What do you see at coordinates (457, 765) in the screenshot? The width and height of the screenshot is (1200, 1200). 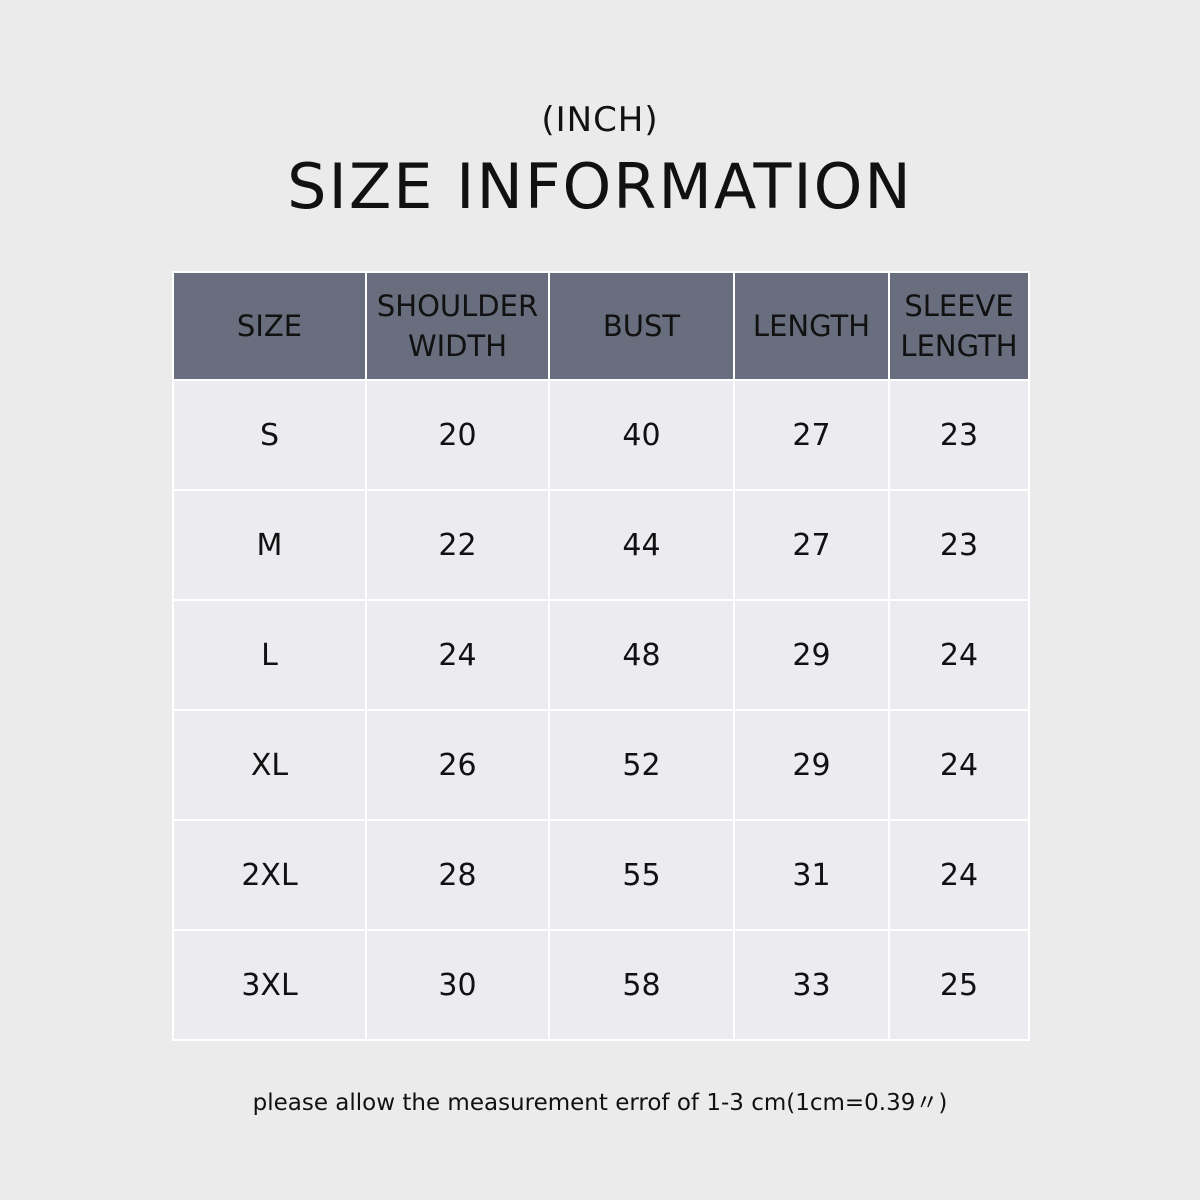 I see `measurement-cell: 26` at bounding box center [457, 765].